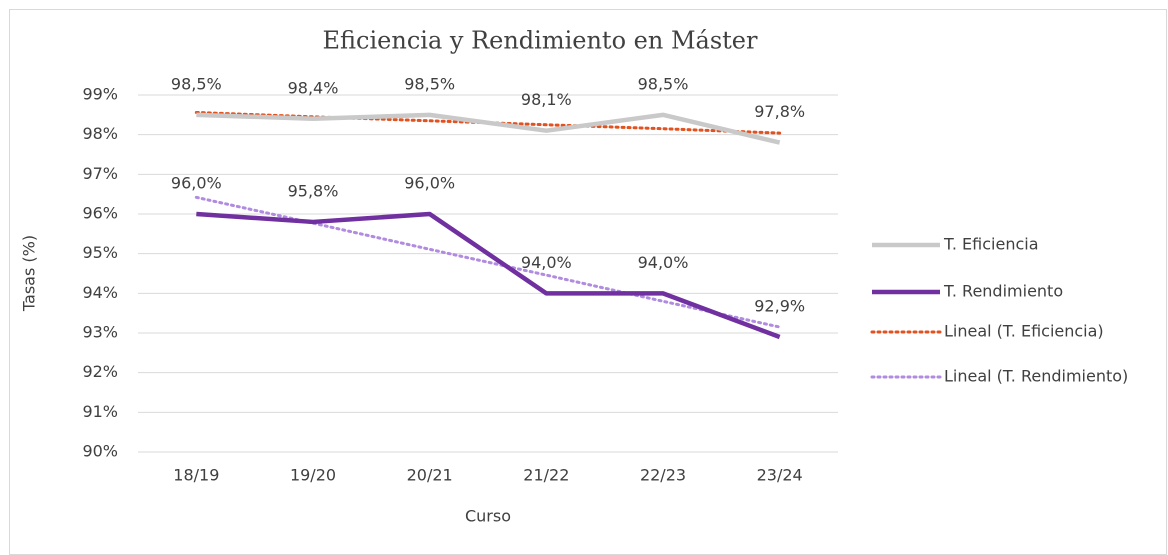  What do you see at coordinates (430, 475) in the screenshot?
I see `x-tick-label: 20/21` at bounding box center [430, 475].